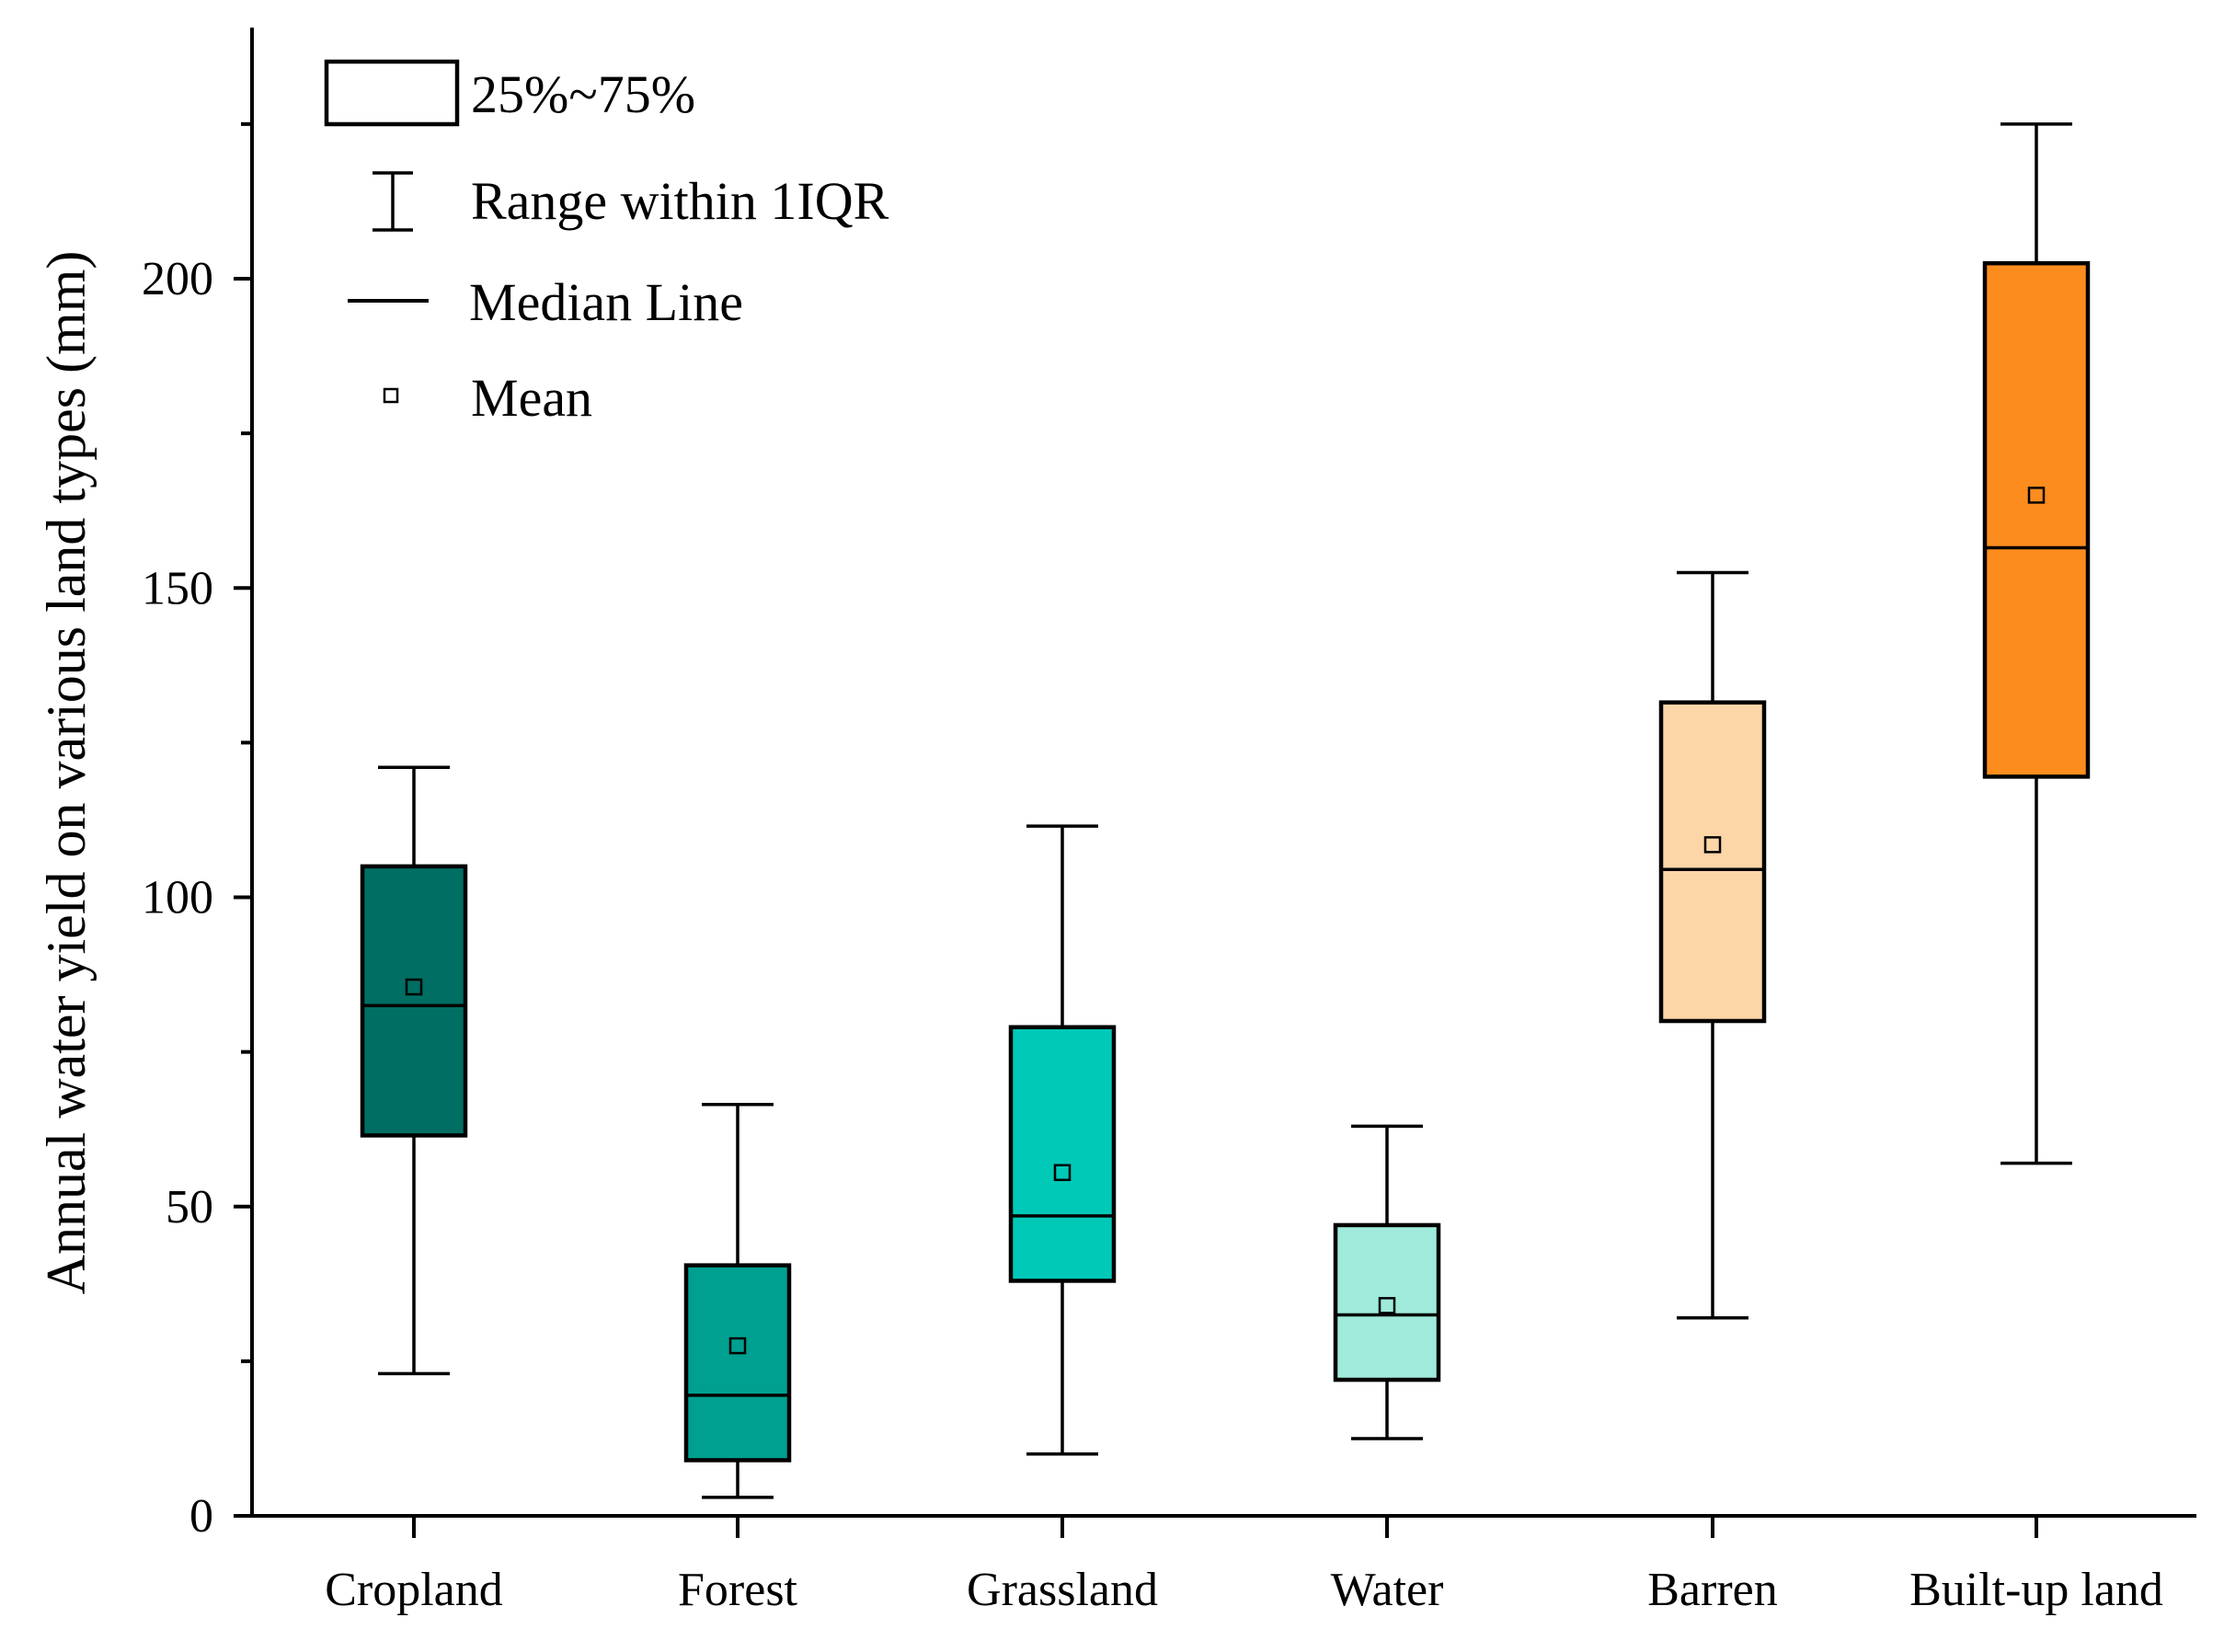 The image size is (2224, 1652). What do you see at coordinates (2036, 1590) in the screenshot?
I see `x-tick-label: Built-up land` at bounding box center [2036, 1590].